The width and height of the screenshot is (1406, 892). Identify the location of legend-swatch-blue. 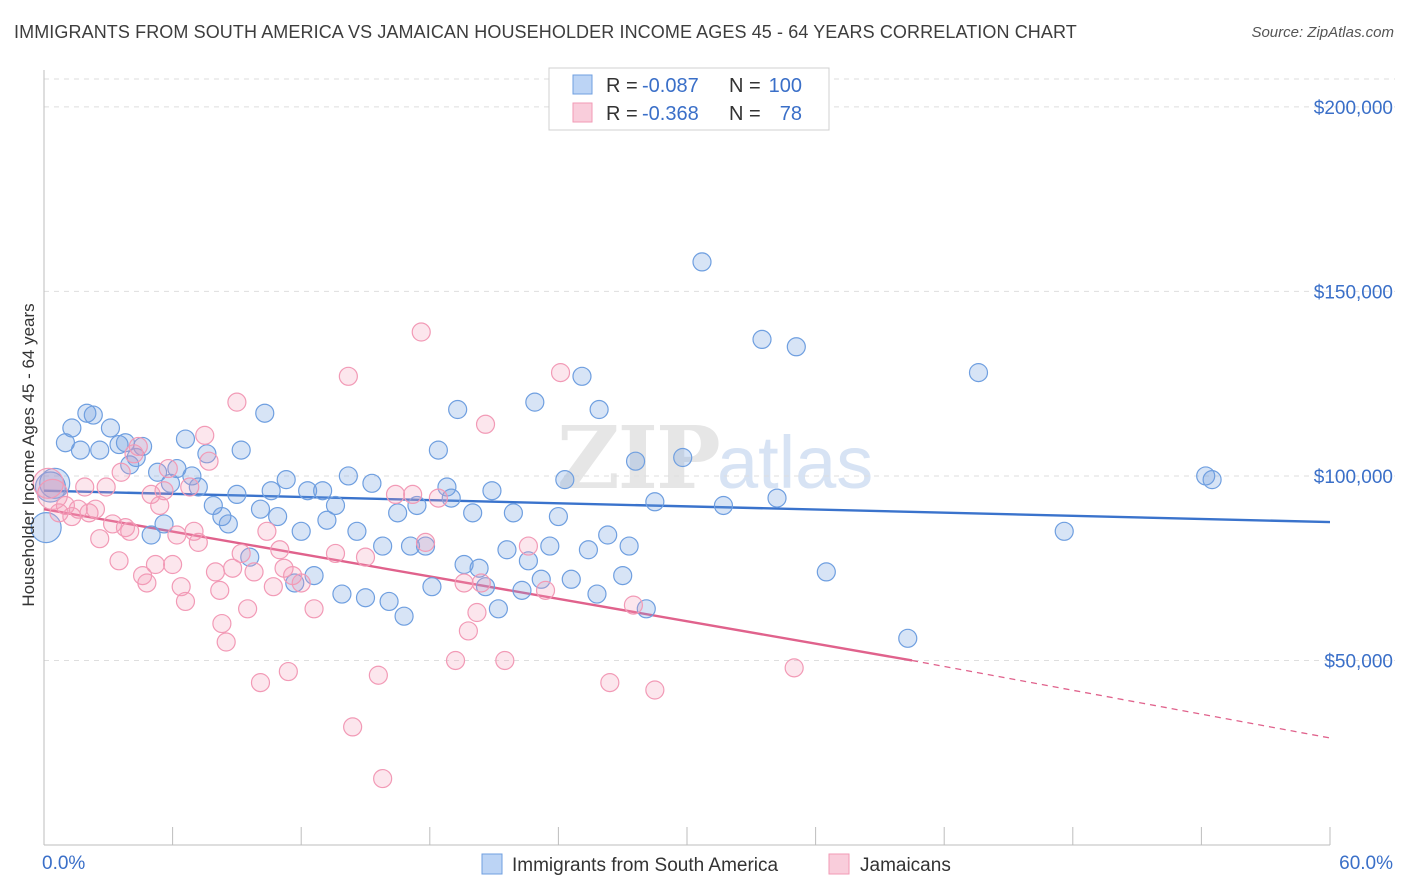
(582, 84).